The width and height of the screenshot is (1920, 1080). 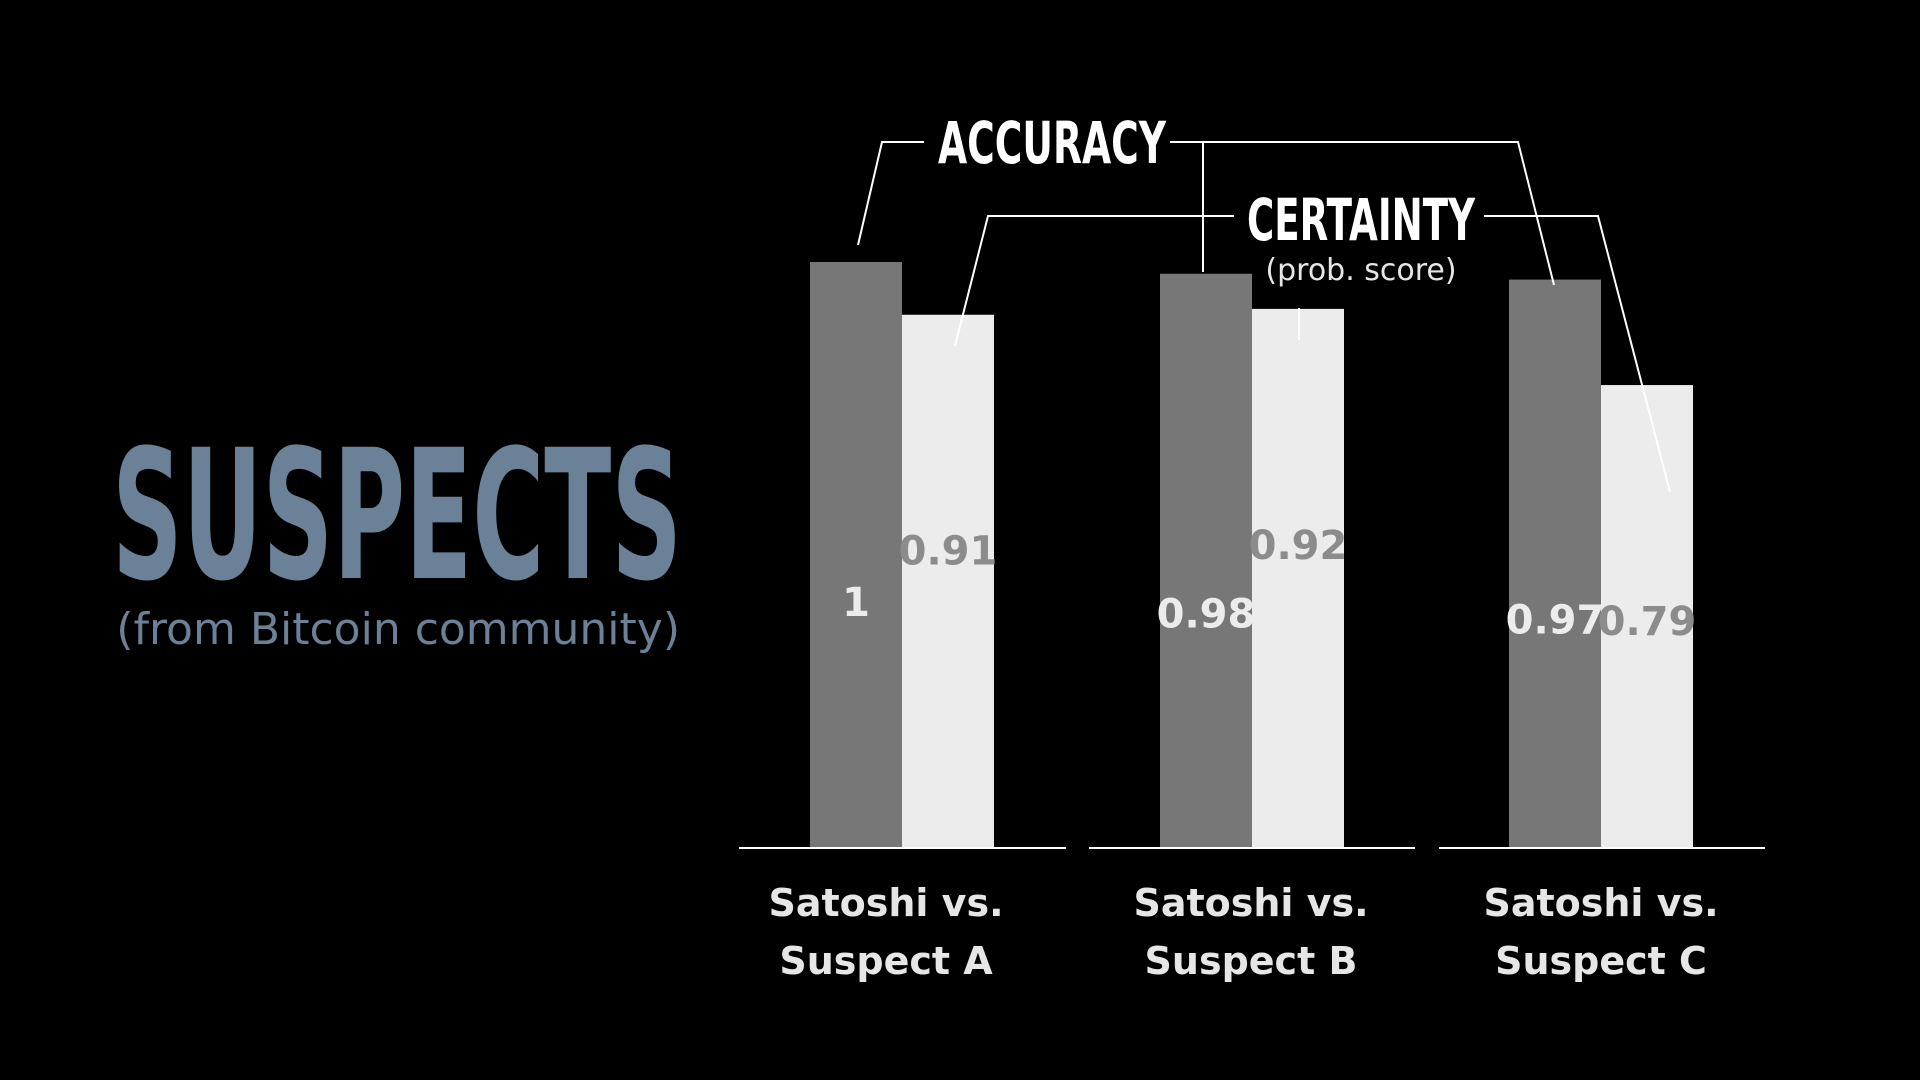 What do you see at coordinates (1206, 615) in the screenshot?
I see `accuracy-value-label: 0.98` at bounding box center [1206, 615].